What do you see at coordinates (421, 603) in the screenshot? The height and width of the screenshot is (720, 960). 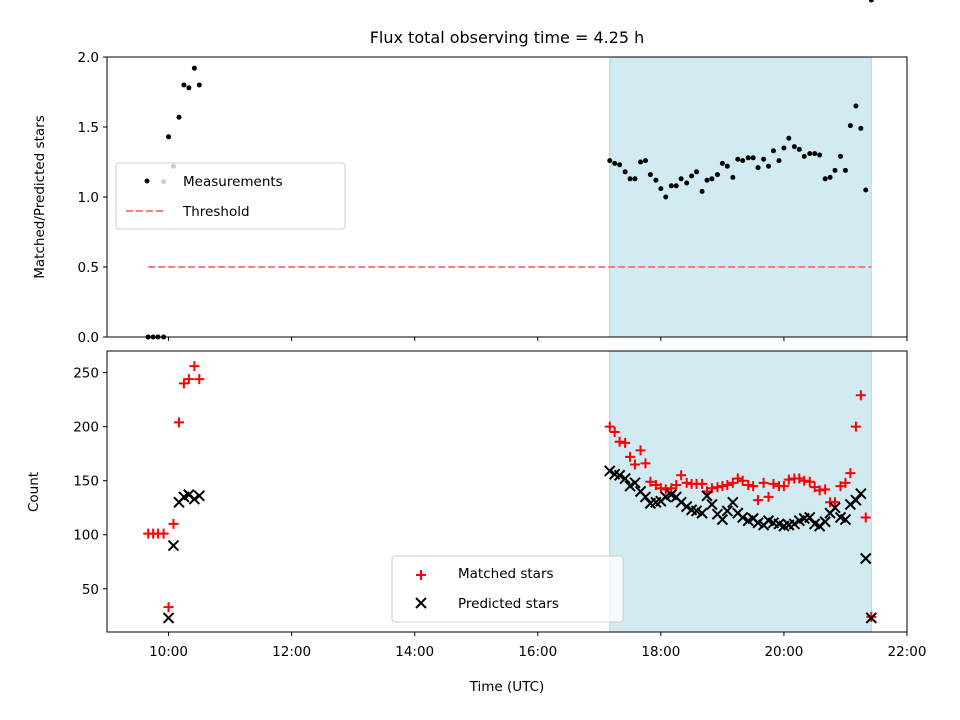 I see `legend-predicted-marker` at bounding box center [421, 603].